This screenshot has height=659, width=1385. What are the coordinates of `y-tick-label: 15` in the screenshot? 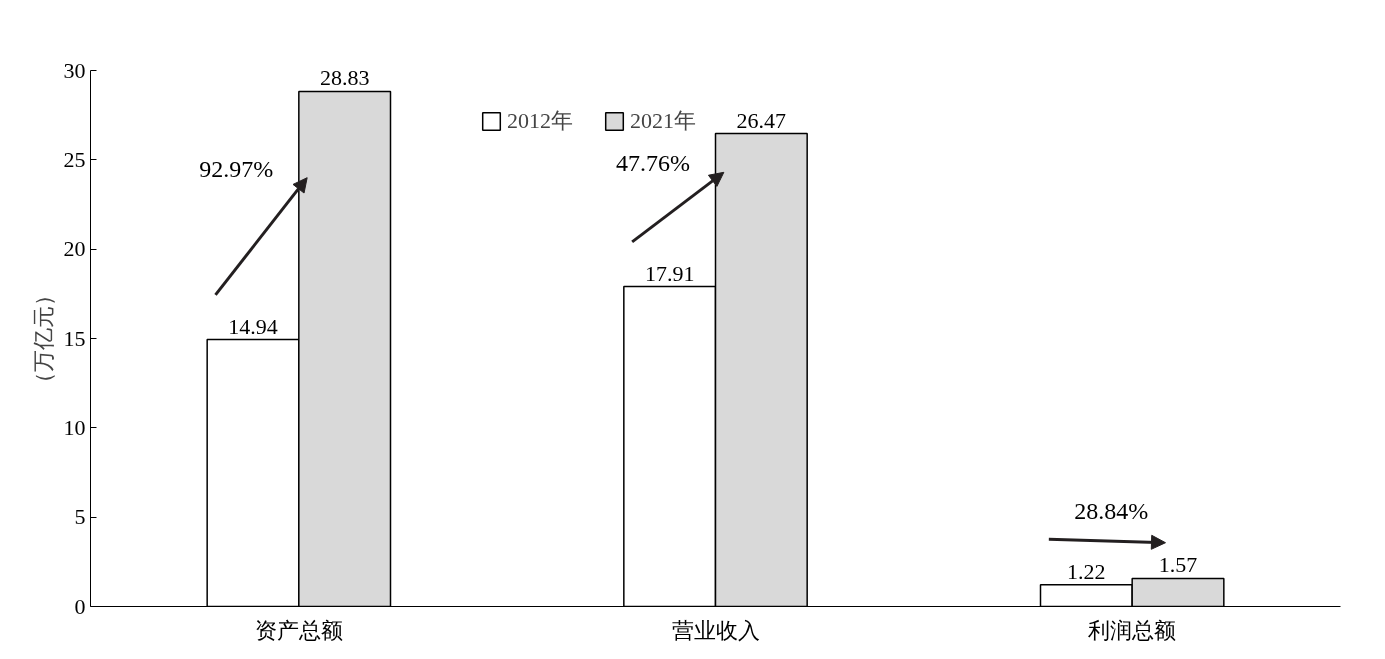 It's located at (74, 338).